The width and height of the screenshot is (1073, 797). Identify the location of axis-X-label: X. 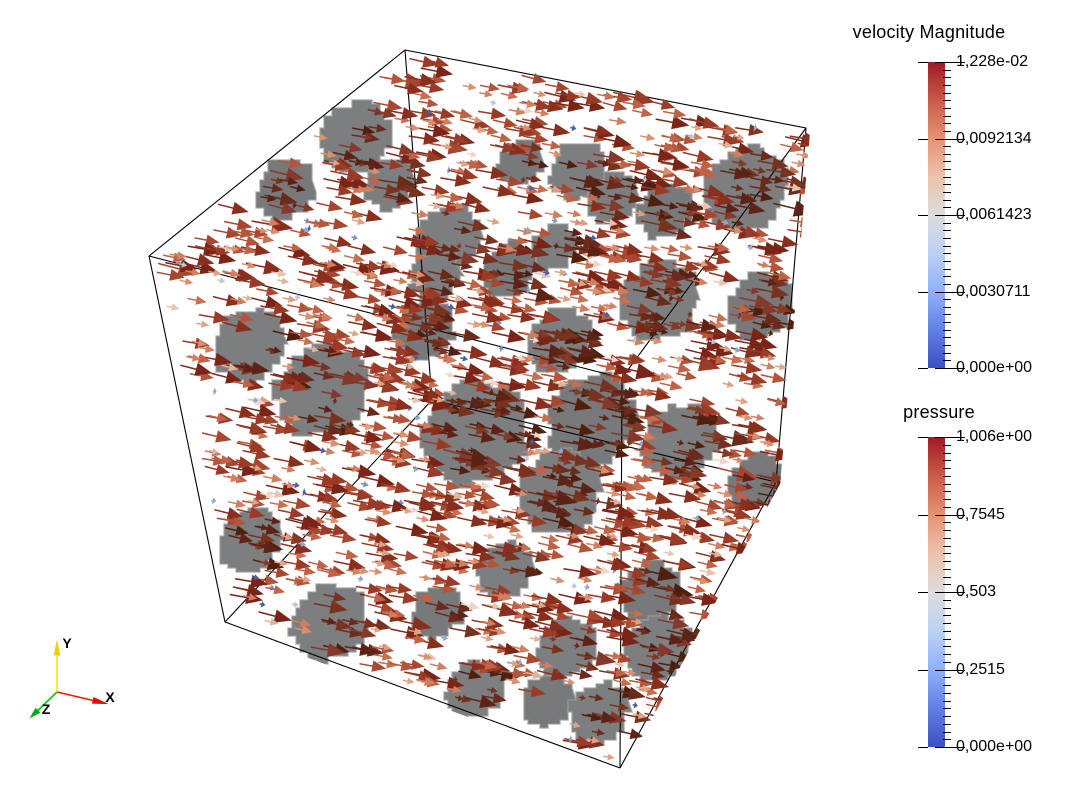
(110, 697).